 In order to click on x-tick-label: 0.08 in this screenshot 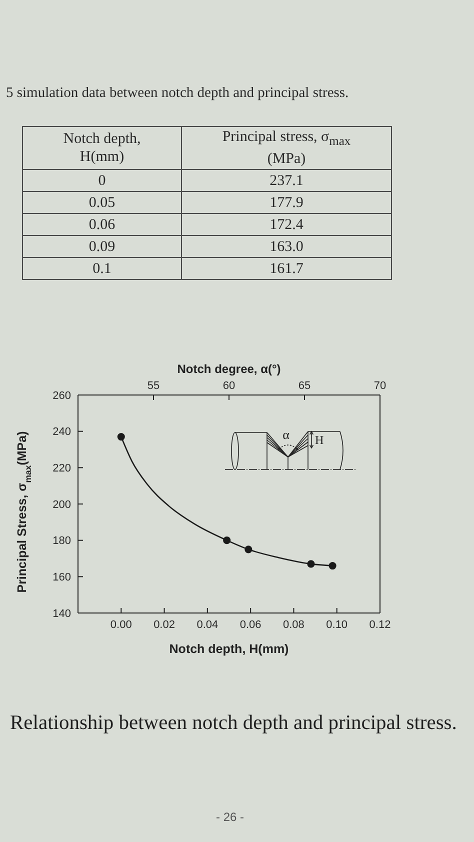, I will do `click(293, 624)`.